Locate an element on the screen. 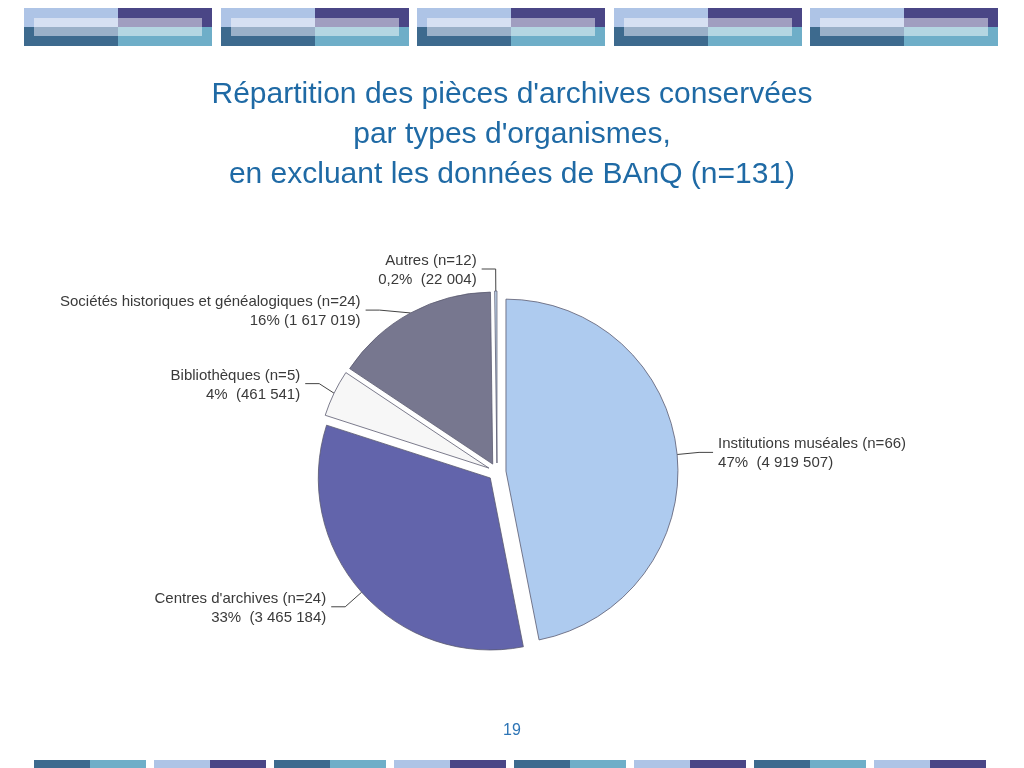 The height and width of the screenshot is (768, 1024). data-label: 33% (3 465 184) is located at coordinates (269, 616).